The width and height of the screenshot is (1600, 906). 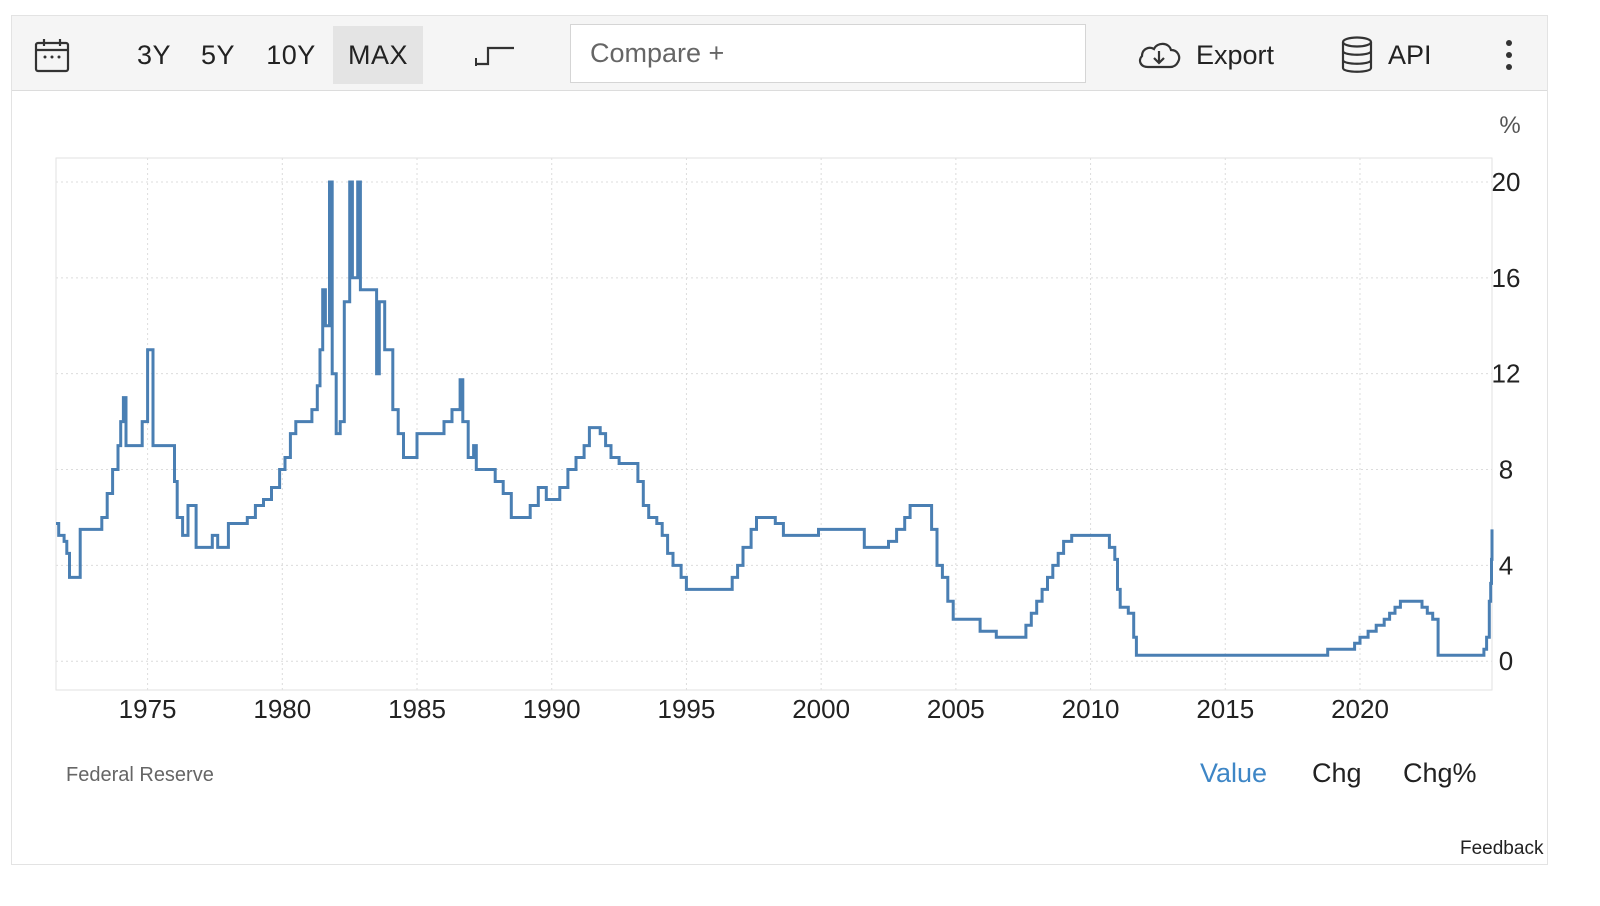 I want to click on y-tick-label: 16, so click(x=1506, y=278).